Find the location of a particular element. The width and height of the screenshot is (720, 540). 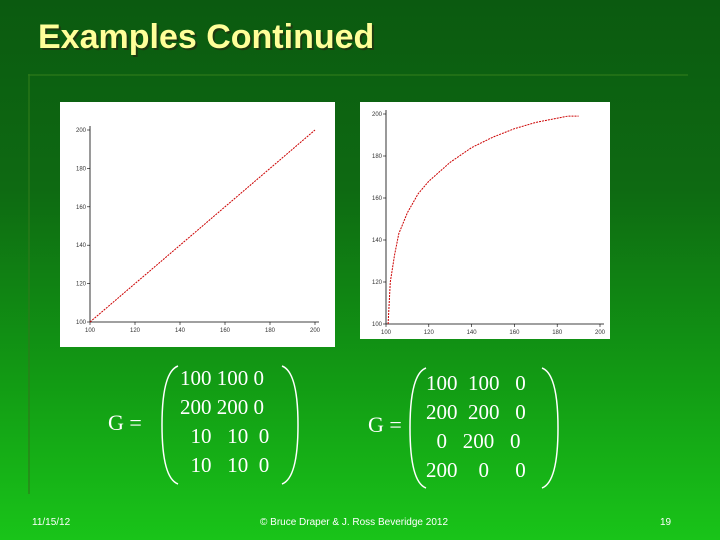

matrix2-row: 0 200 0 is located at coordinates (473, 441).